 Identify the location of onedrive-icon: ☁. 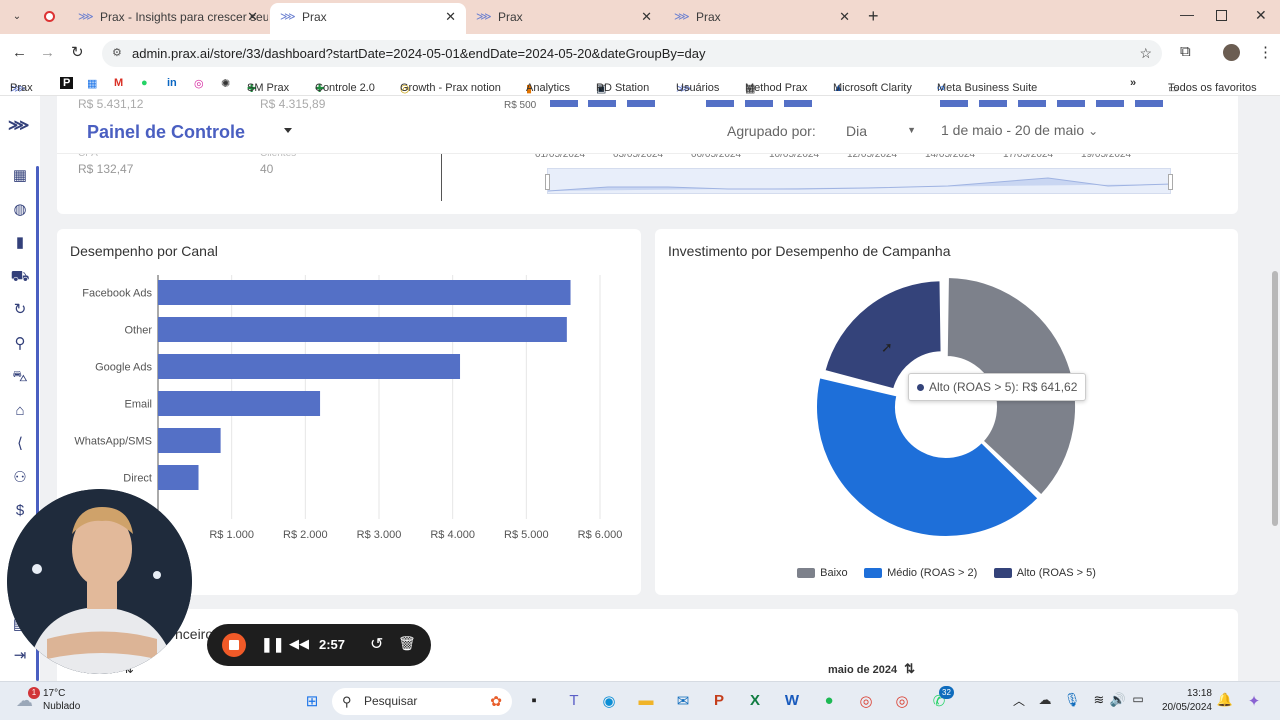
(1045, 699).